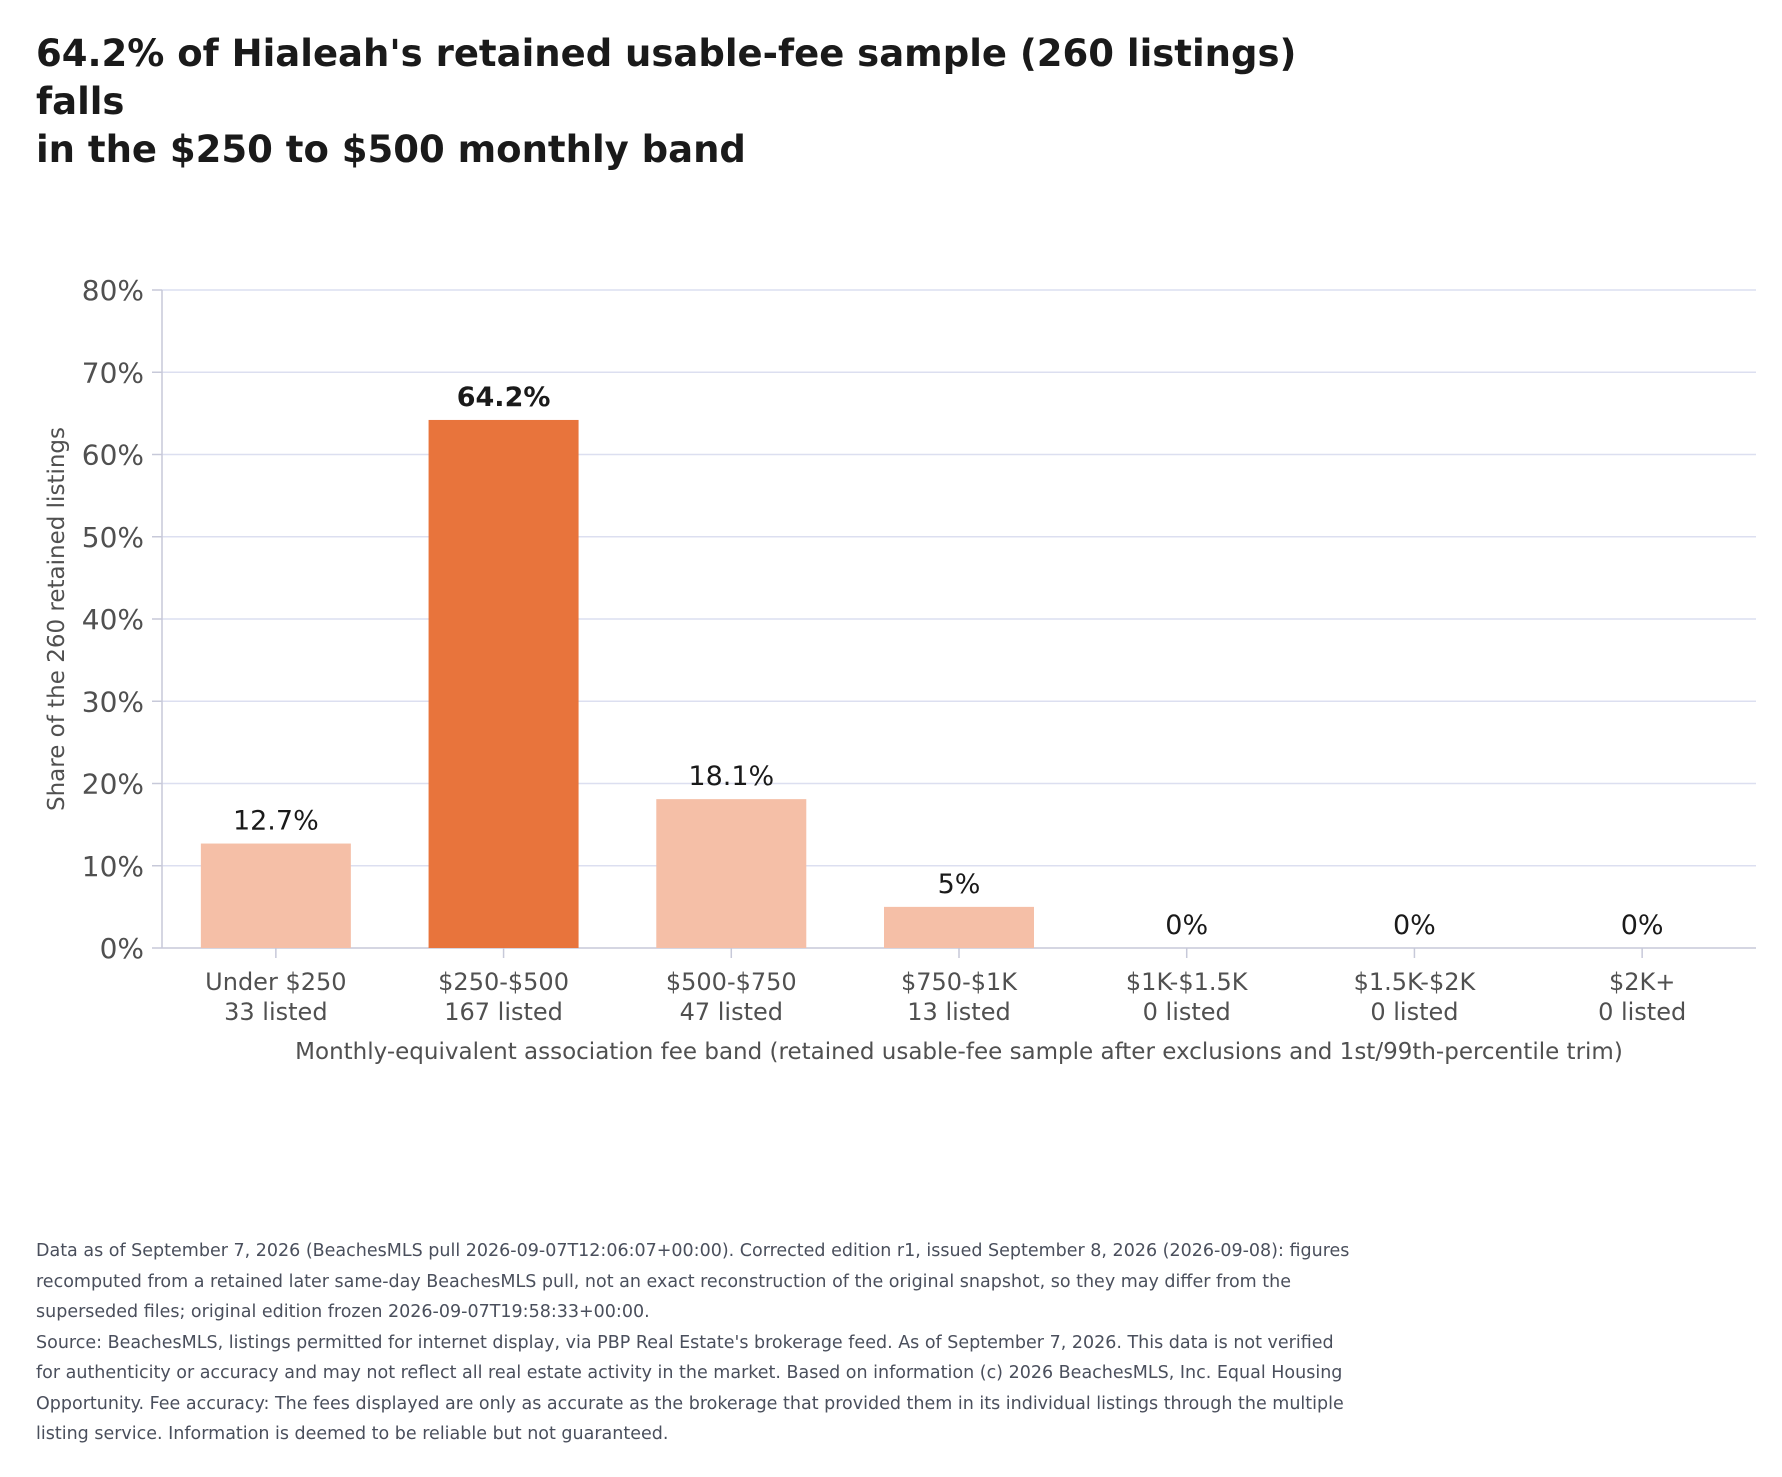 Image resolution: width=1782 pixels, height=1477 pixels. I want to click on y-tick-label: 10%, so click(113, 866).